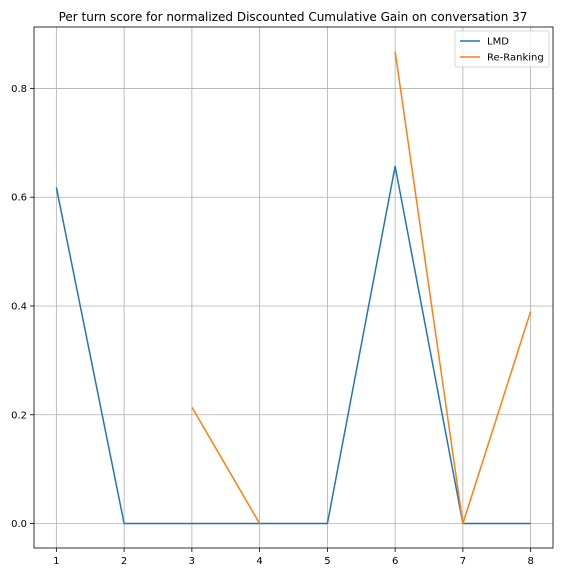  I want to click on x-axis: 1 2 3 4 5 6 7 8, so click(293, 557).